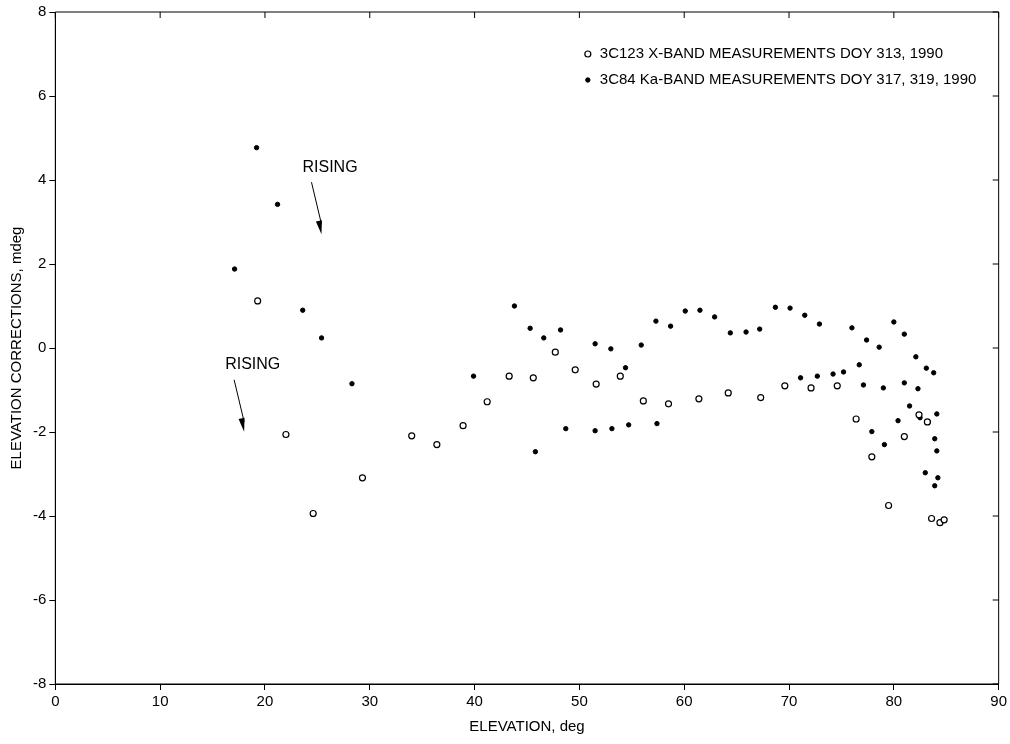 The image size is (1010, 744). Describe the element at coordinates (894, 701) in the screenshot. I see `x-tick-label: 80` at that location.